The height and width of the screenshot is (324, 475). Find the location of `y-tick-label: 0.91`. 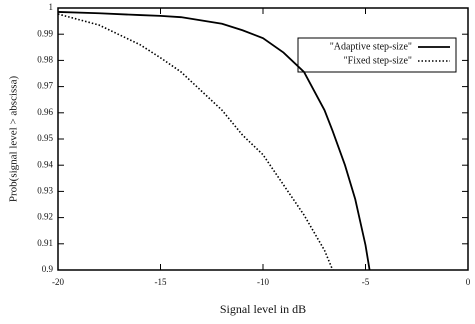

y-tick-label: 0.91 is located at coordinates (45, 243).